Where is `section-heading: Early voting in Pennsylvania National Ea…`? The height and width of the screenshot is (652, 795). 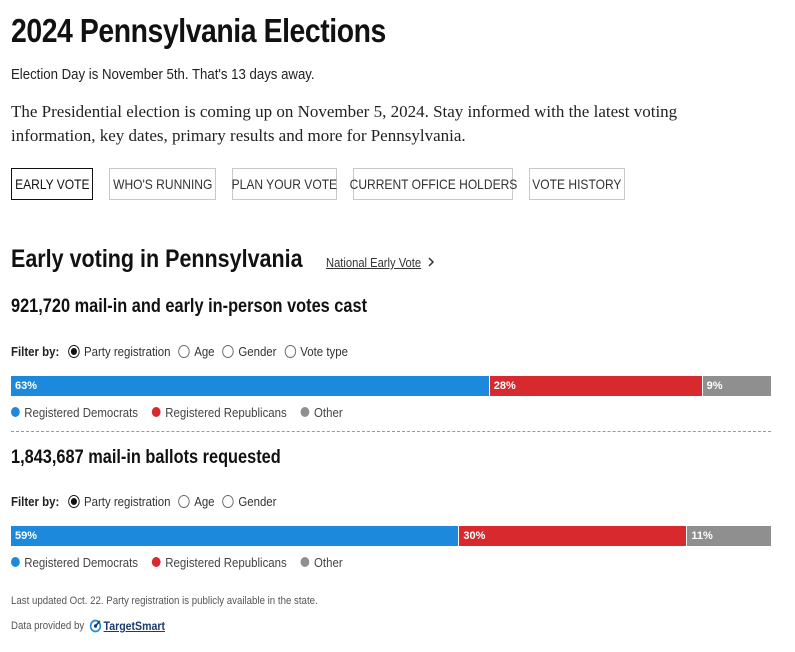
section-heading: Early voting in Pennsylvania National Ea… is located at coordinates (223, 259).